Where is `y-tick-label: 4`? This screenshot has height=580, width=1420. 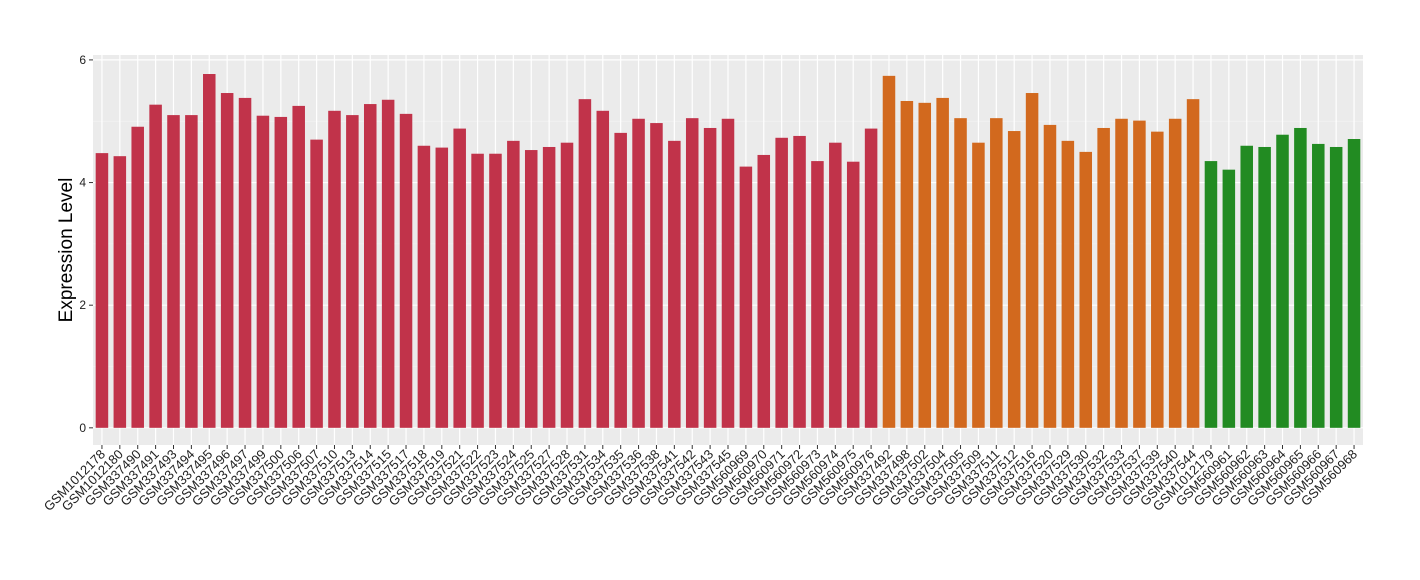 y-tick-label: 4 is located at coordinates (82, 183).